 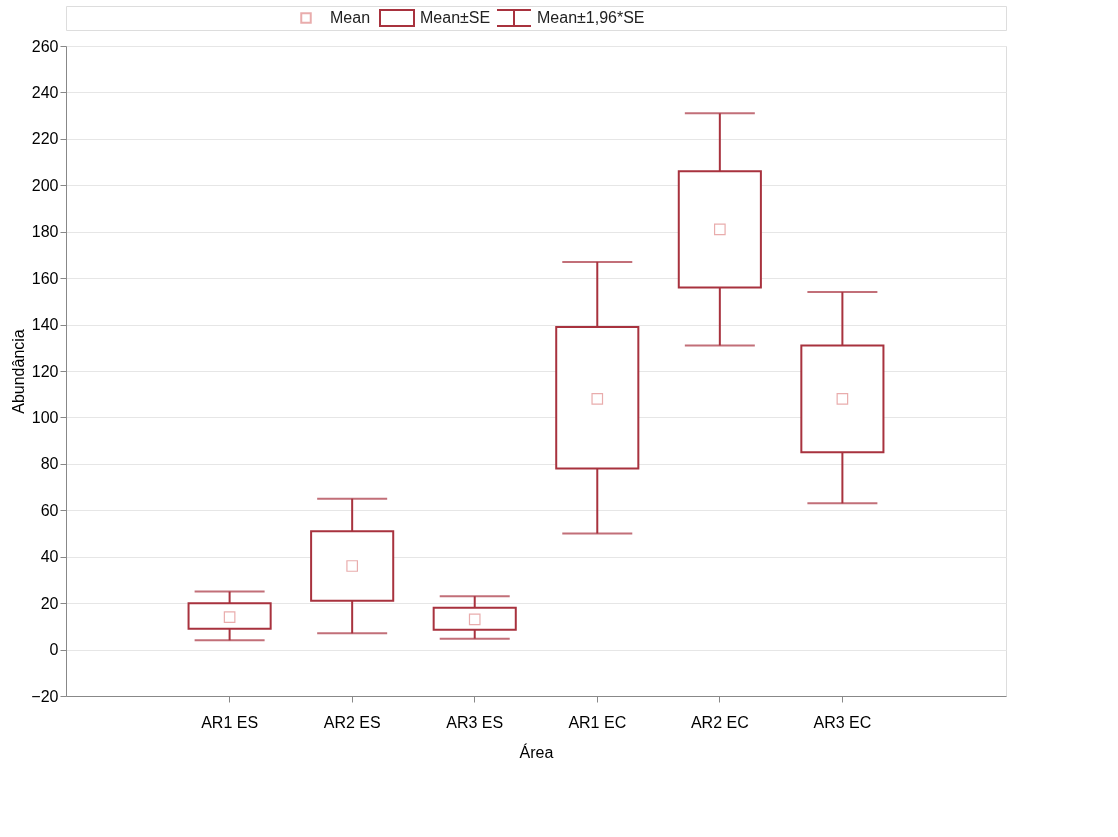 I want to click on y-tick-label: −20, so click(x=45, y=696).